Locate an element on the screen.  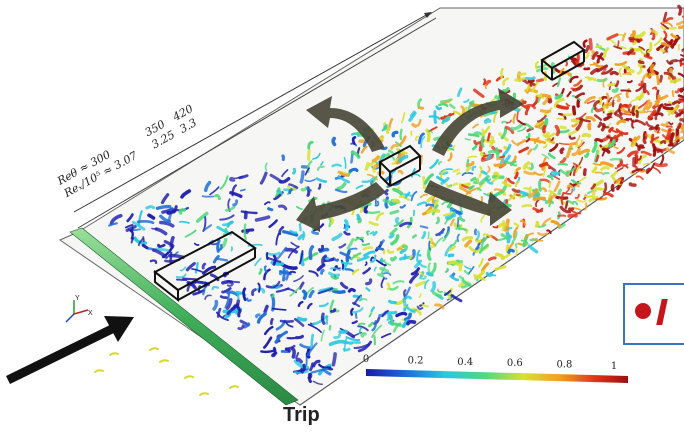
colorbar: 0 0.2 0.4 0.6 0.8 1 is located at coordinates (495, 368).